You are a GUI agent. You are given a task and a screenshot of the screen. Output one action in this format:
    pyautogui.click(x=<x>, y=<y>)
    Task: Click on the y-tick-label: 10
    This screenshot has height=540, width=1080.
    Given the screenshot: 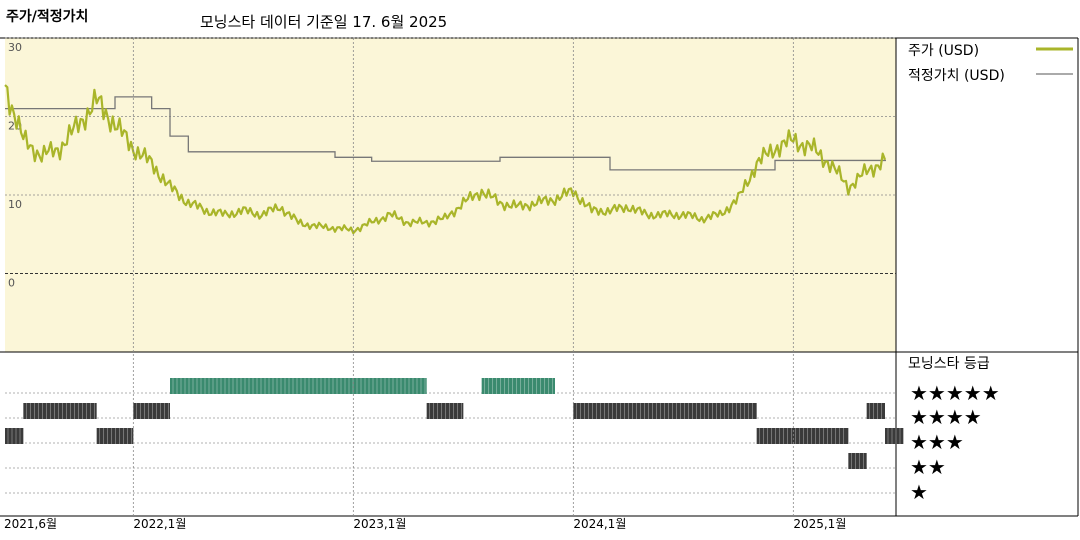 What is the action you would take?
    pyautogui.click(x=15, y=204)
    